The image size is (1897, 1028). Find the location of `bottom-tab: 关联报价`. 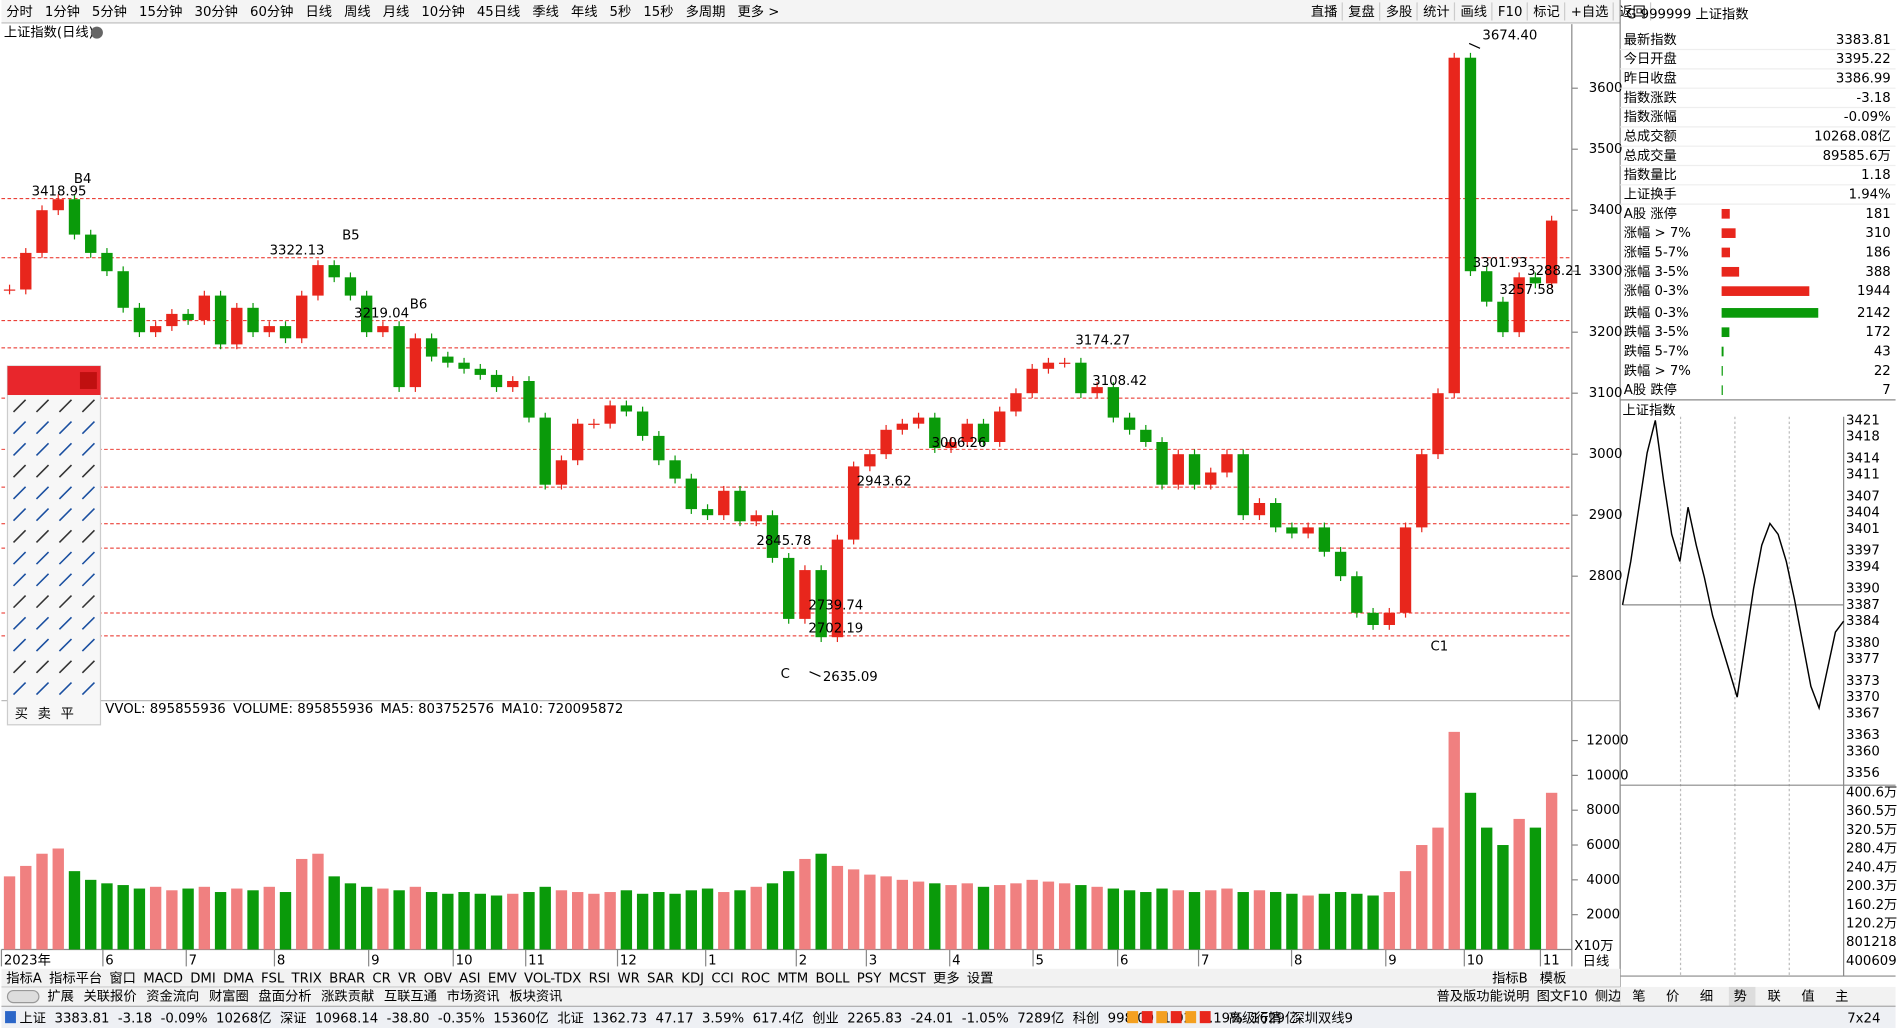

bottom-tab: 关联报价 is located at coordinates (110, 997).